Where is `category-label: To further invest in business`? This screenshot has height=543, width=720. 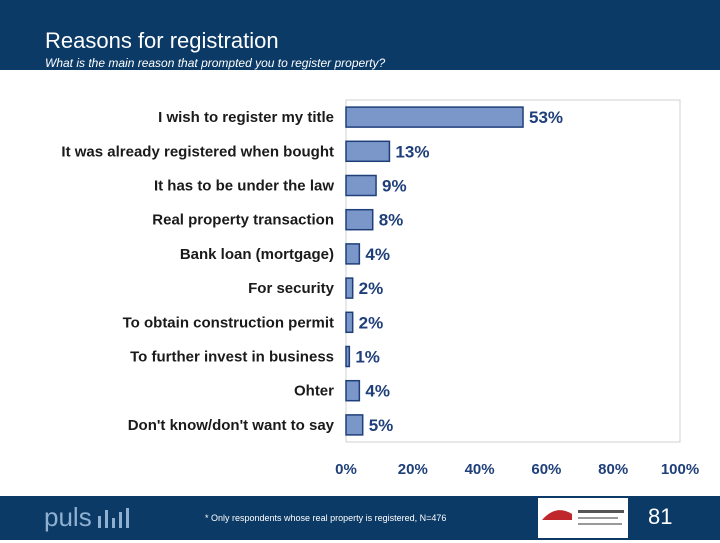
category-label: To further invest in business is located at coordinates (232, 357).